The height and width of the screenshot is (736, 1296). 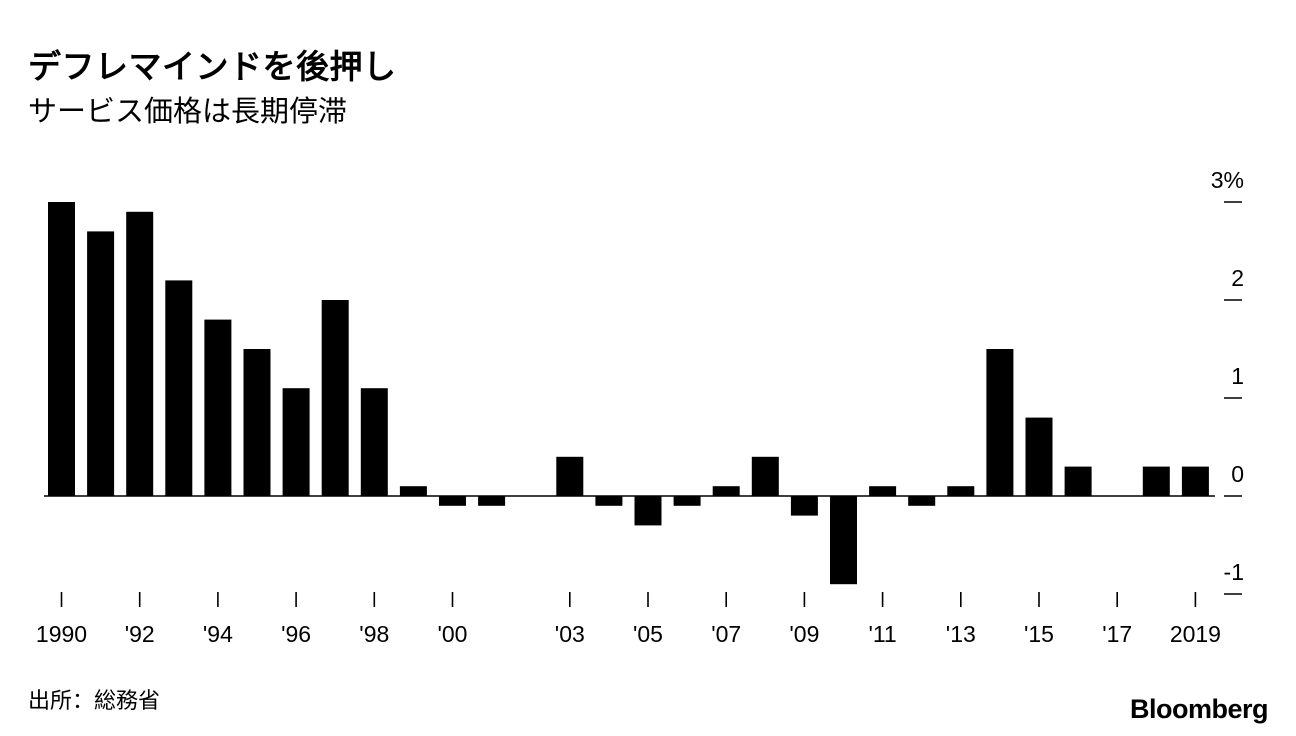 I want to click on bar-1998, so click(x=374, y=442).